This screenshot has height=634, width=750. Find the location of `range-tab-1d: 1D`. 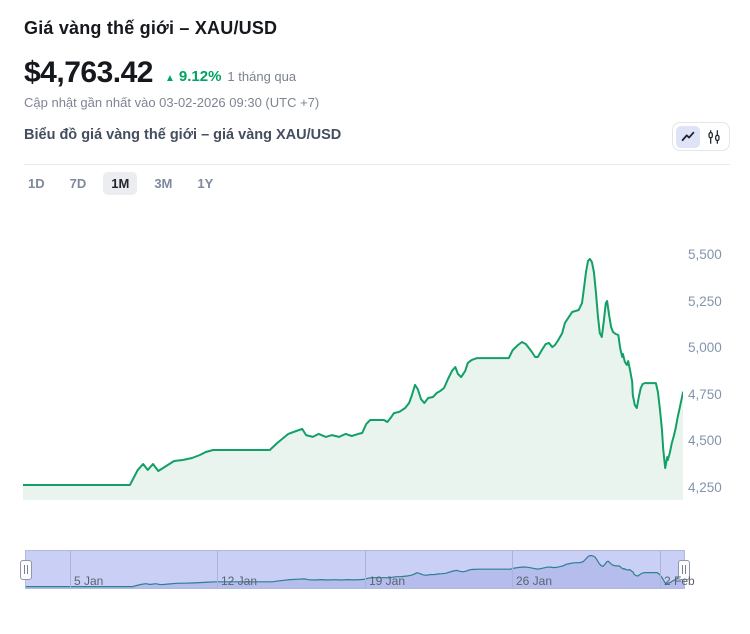

range-tab-1d: 1D is located at coordinates (36, 183).